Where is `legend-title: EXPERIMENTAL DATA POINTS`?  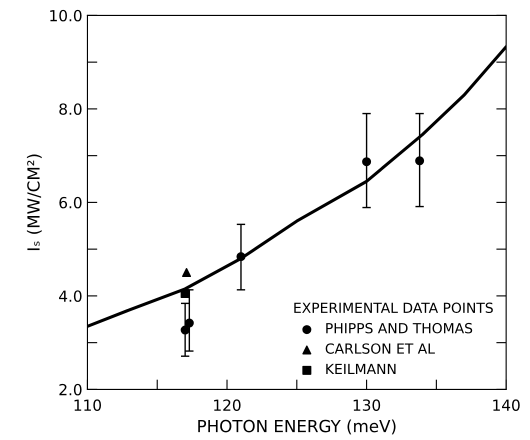 legend-title: EXPERIMENTAL DATA POINTS is located at coordinates (393, 308).